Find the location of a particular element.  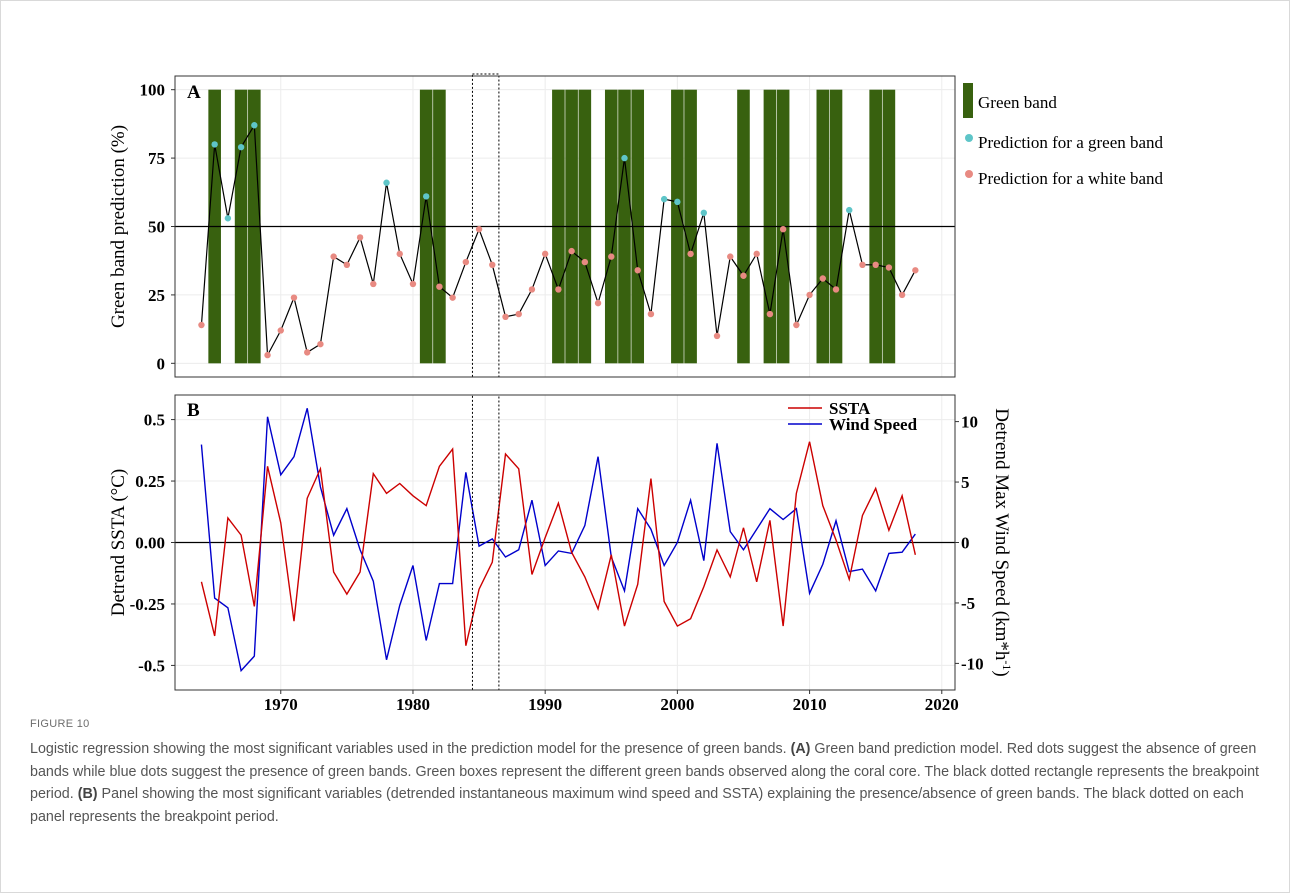

legend-ssta-label: SSTA is located at coordinates (850, 408).